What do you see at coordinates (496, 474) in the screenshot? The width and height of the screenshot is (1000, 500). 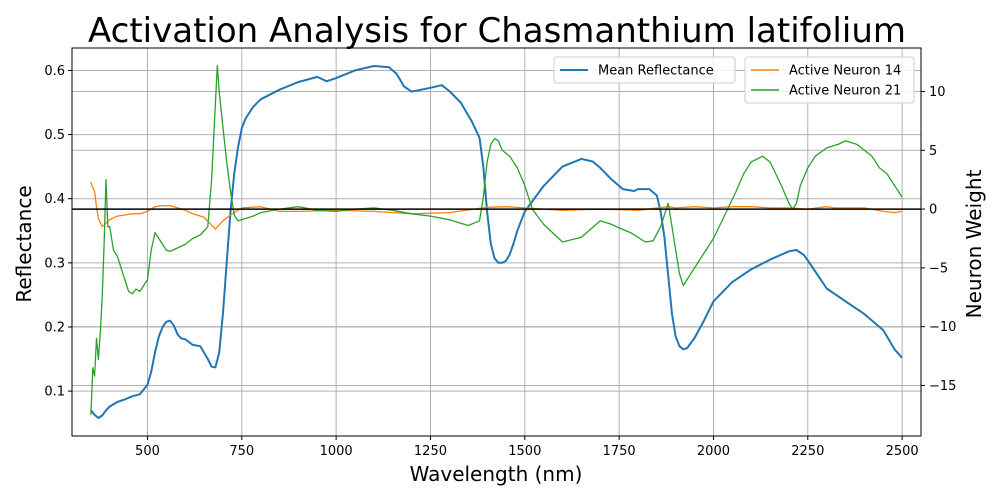 I see `x-axis-label: Wavelength (nm)` at bounding box center [496, 474].